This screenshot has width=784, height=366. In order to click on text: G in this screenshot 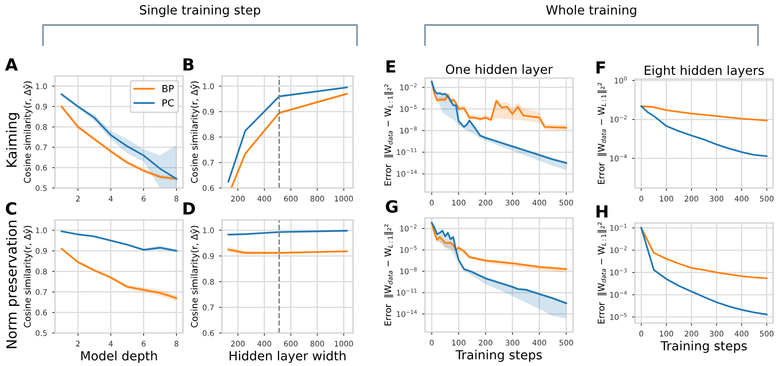, I will do `click(392, 206)`.